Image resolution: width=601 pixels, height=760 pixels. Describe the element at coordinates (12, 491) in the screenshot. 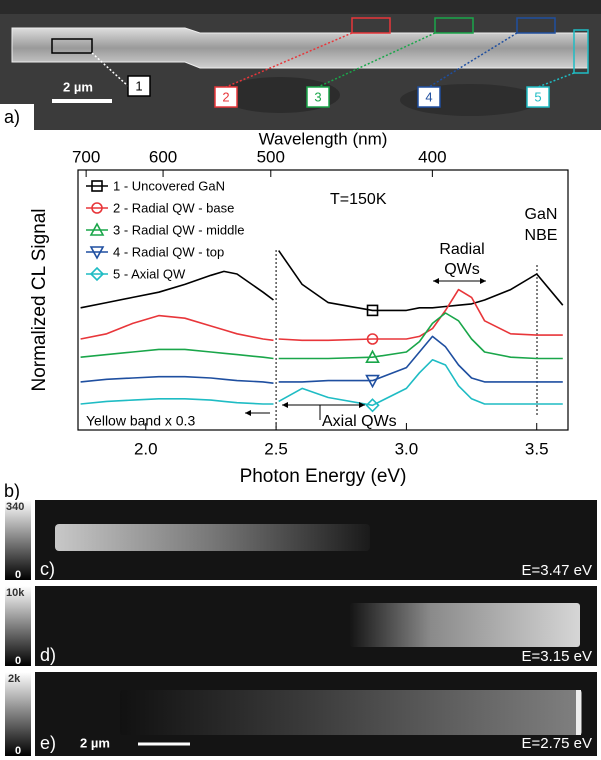

I see `panel-label: b)` at that location.